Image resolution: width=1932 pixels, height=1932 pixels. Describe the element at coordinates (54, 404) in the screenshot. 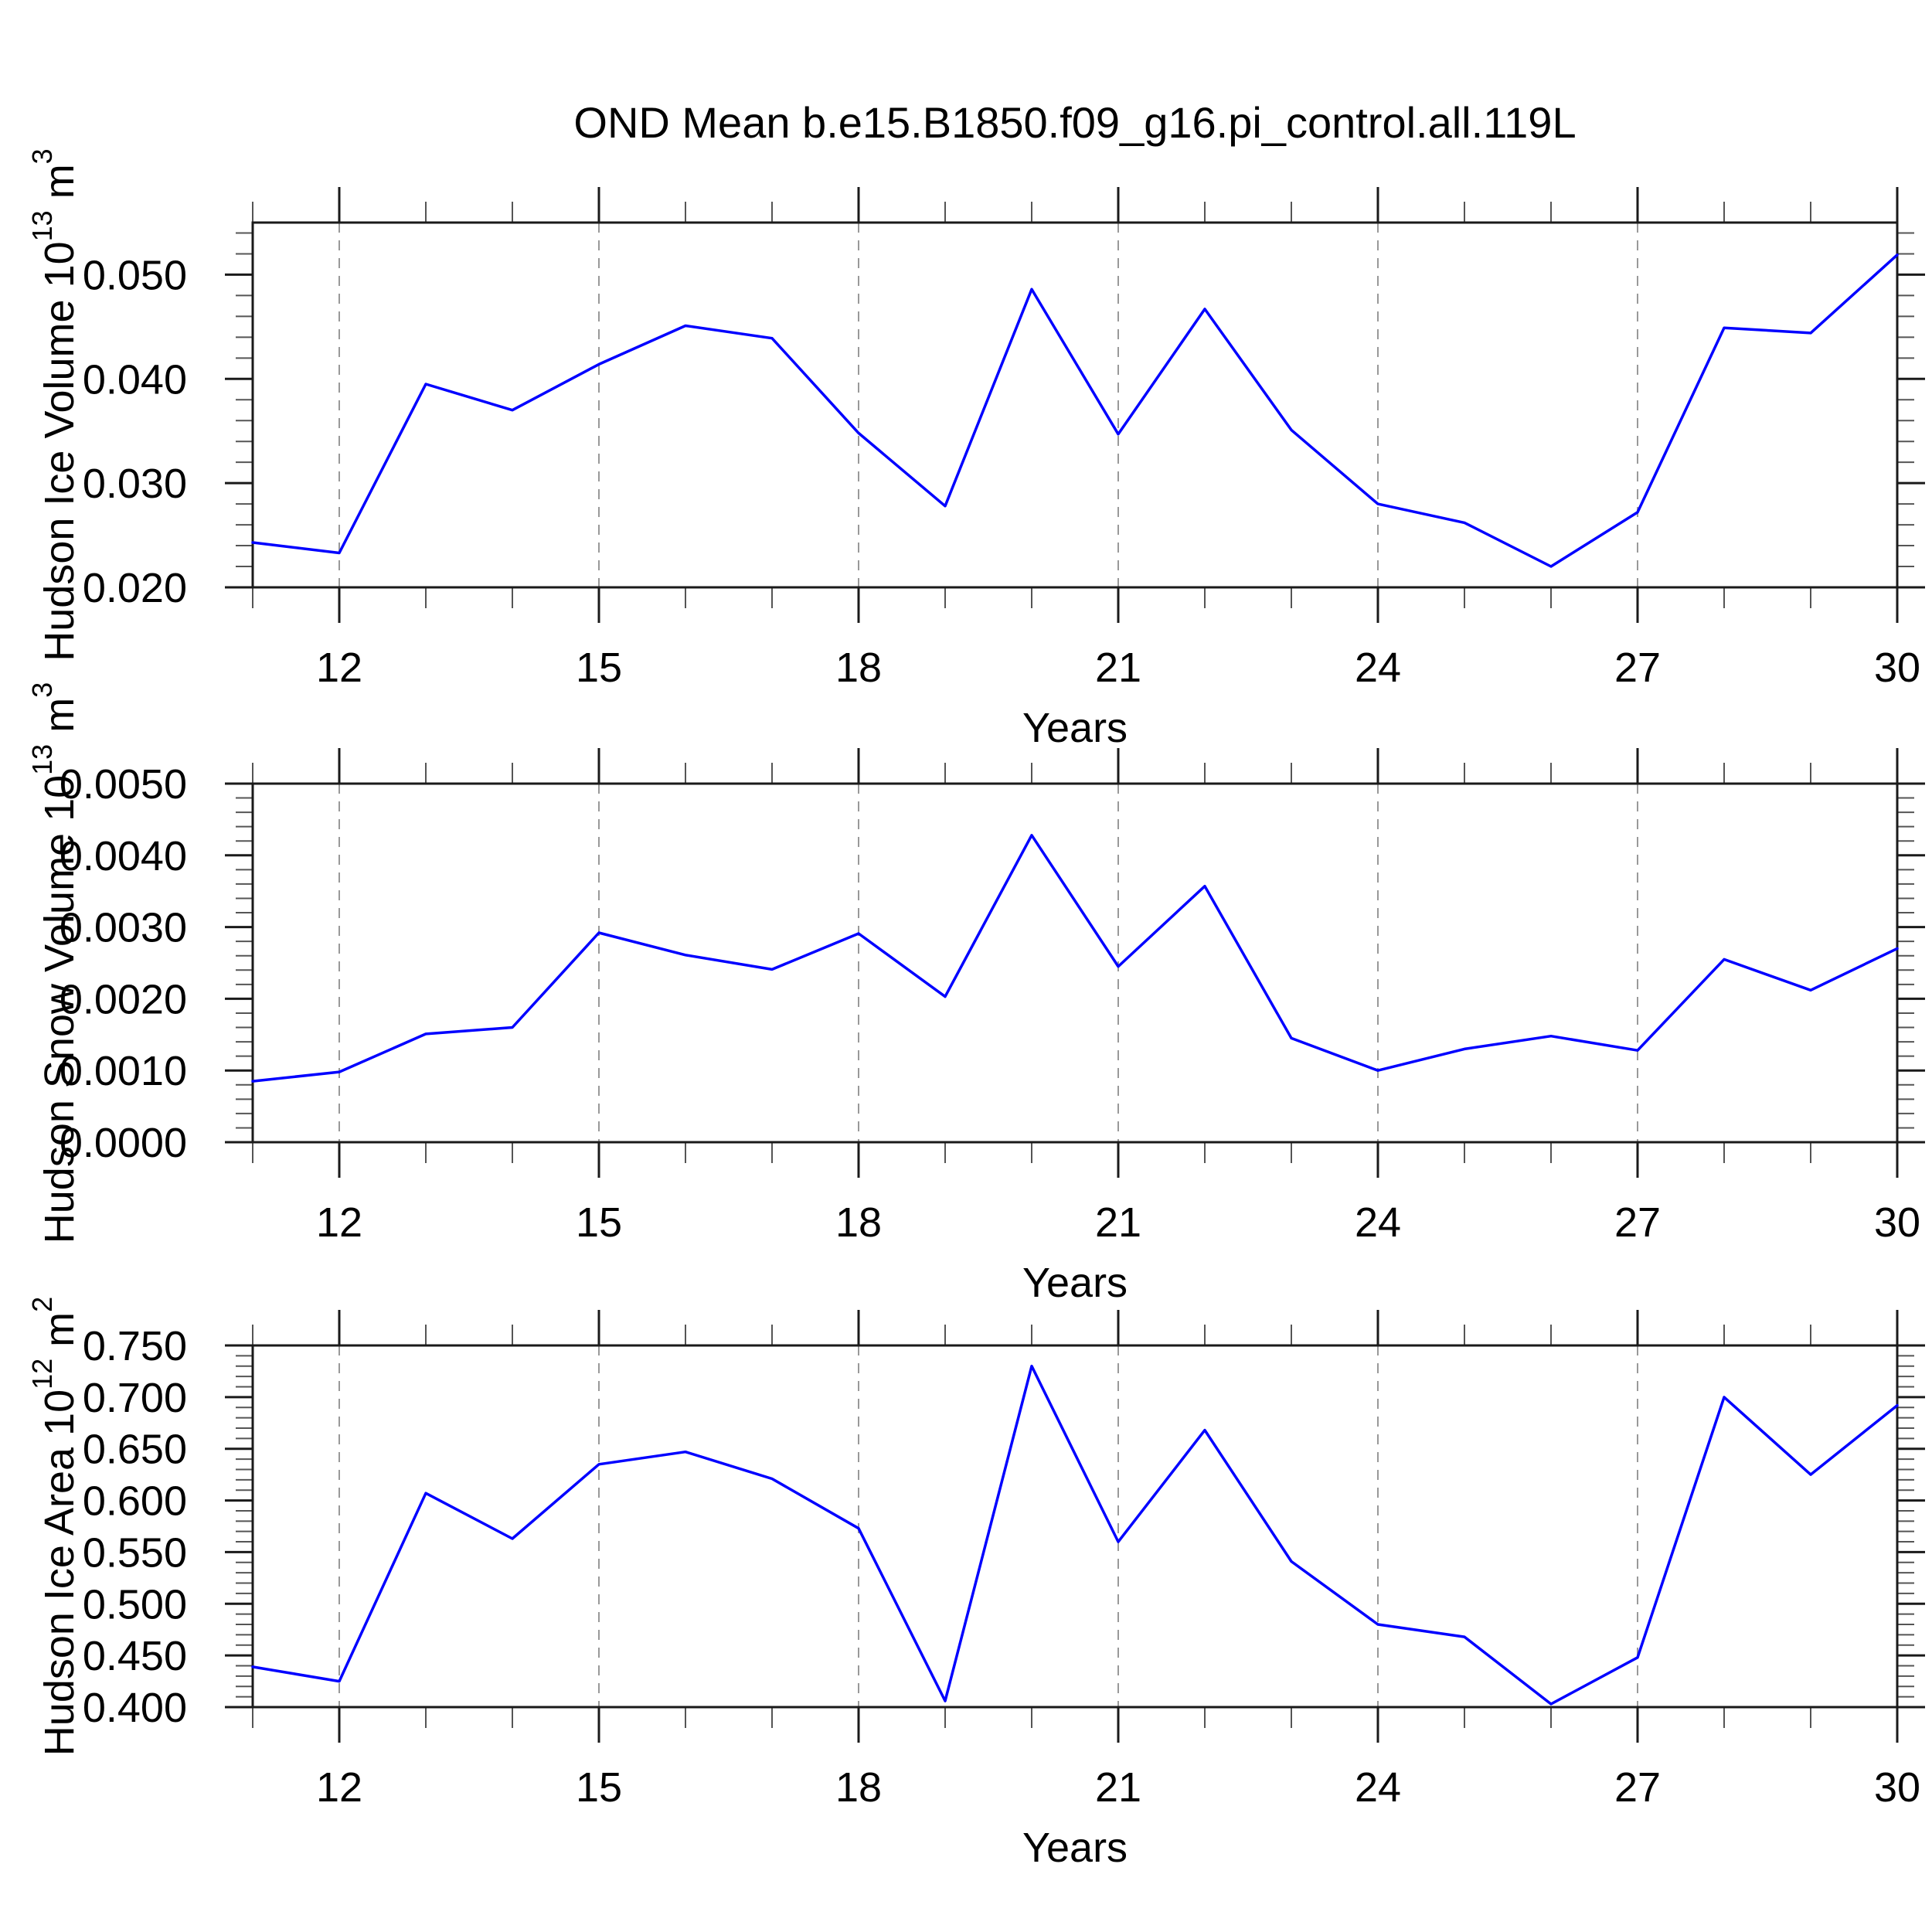

I see `y-axis-title: Hudson Ice Volume 1013 m3` at that location.